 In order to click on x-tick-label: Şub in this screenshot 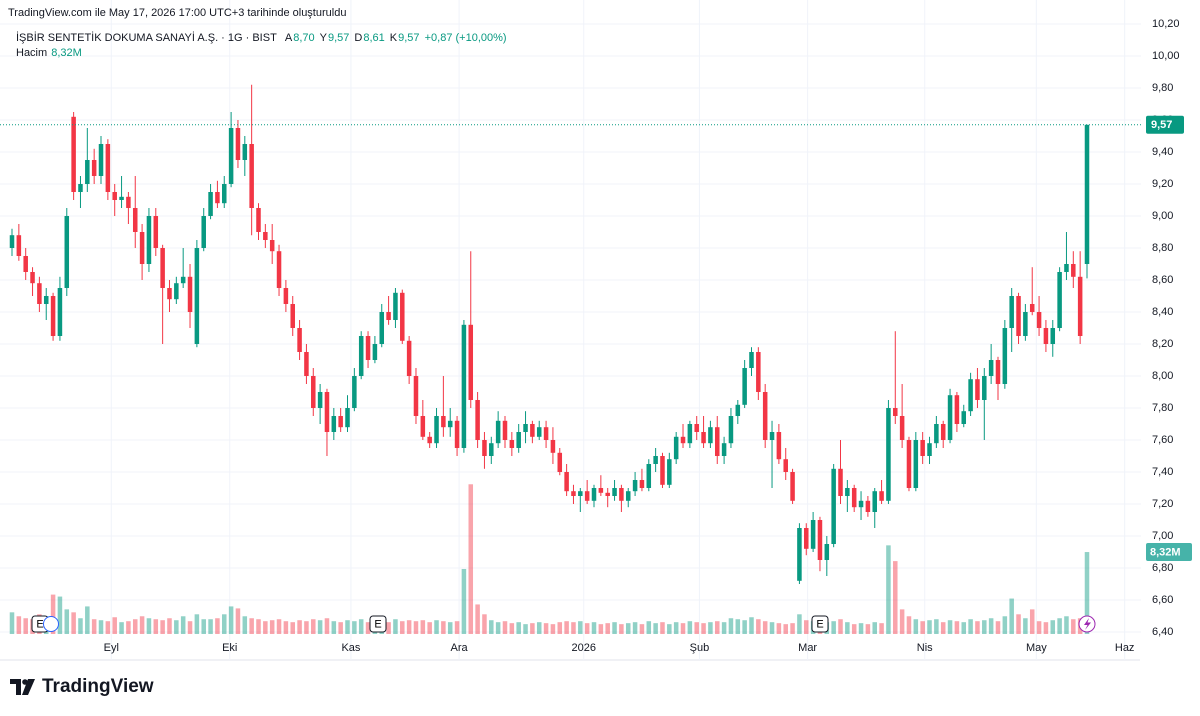, I will do `click(700, 648)`.